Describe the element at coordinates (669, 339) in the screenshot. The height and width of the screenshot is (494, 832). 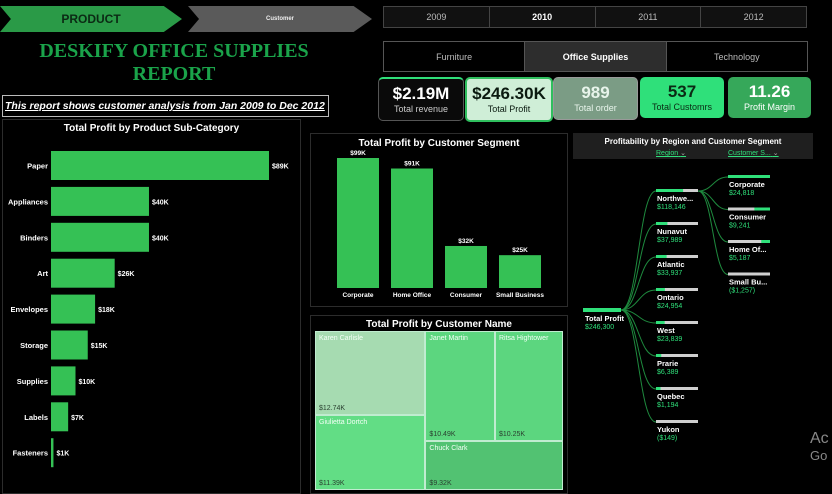
I see `decomp-region-value: $23,839` at that location.